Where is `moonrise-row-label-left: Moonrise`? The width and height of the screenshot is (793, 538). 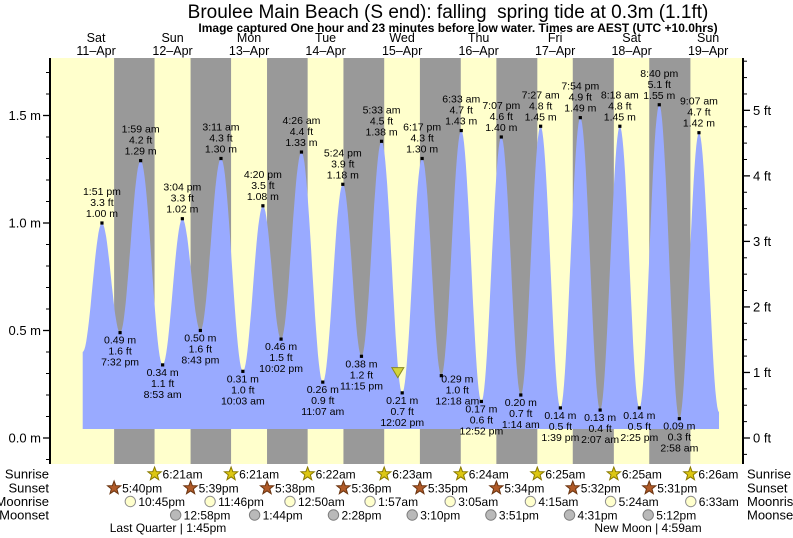
moonrise-row-label-left: Moonrise is located at coordinates (24, 501).